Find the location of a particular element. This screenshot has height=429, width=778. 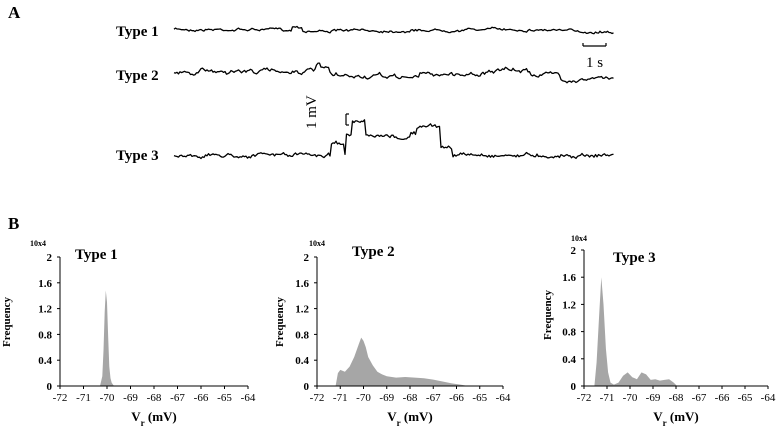

time-scale-bar is located at coordinates (594, 45).